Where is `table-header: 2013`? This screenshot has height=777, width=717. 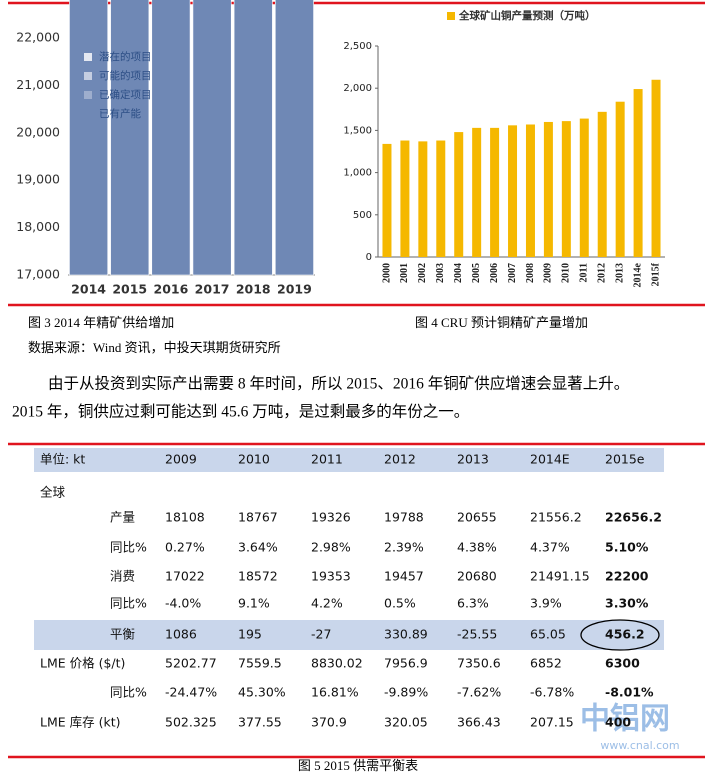 table-header: 2013 is located at coordinates (473, 459).